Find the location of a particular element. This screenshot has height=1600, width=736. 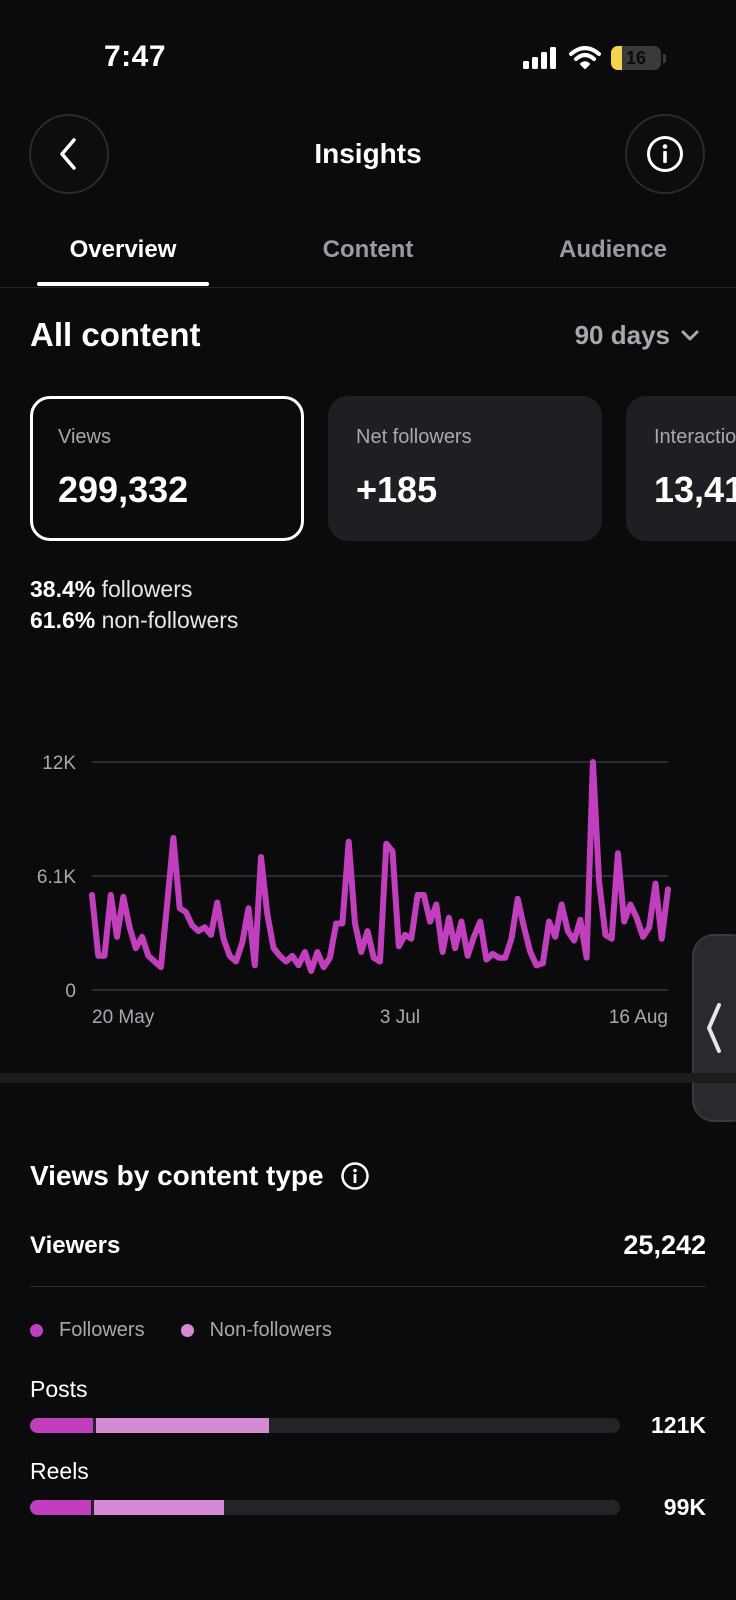

chart-y-ticks: 12K 6.1K 0 is located at coordinates (56, 877).